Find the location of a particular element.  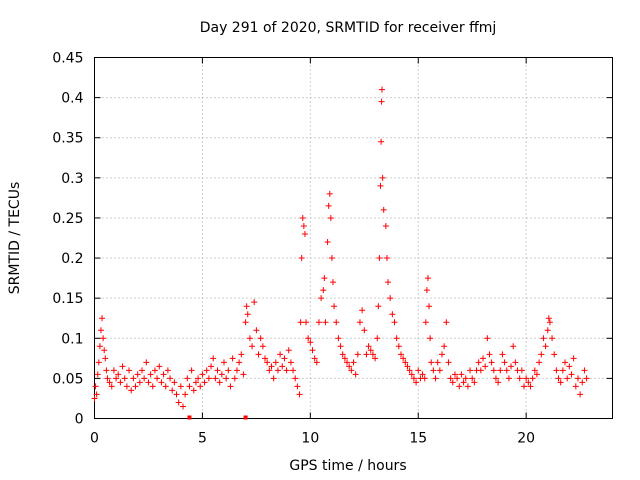

y-tick-label: 0.05 is located at coordinates (67, 379).